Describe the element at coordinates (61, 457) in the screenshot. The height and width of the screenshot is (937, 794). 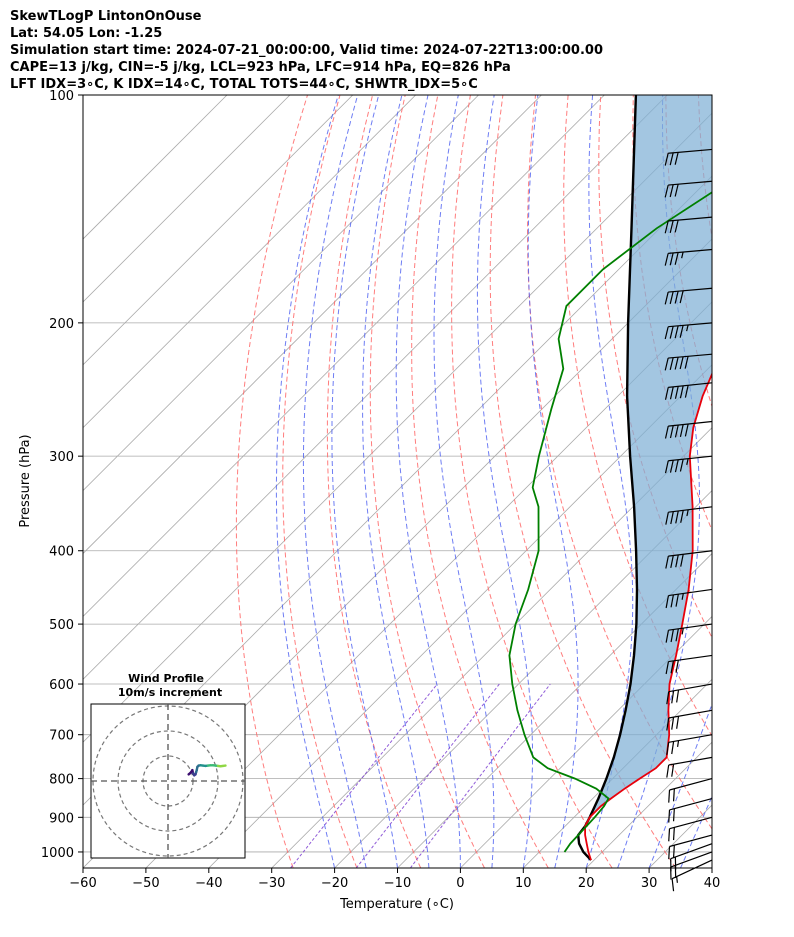
I see `y-tick-label: 300` at that location.